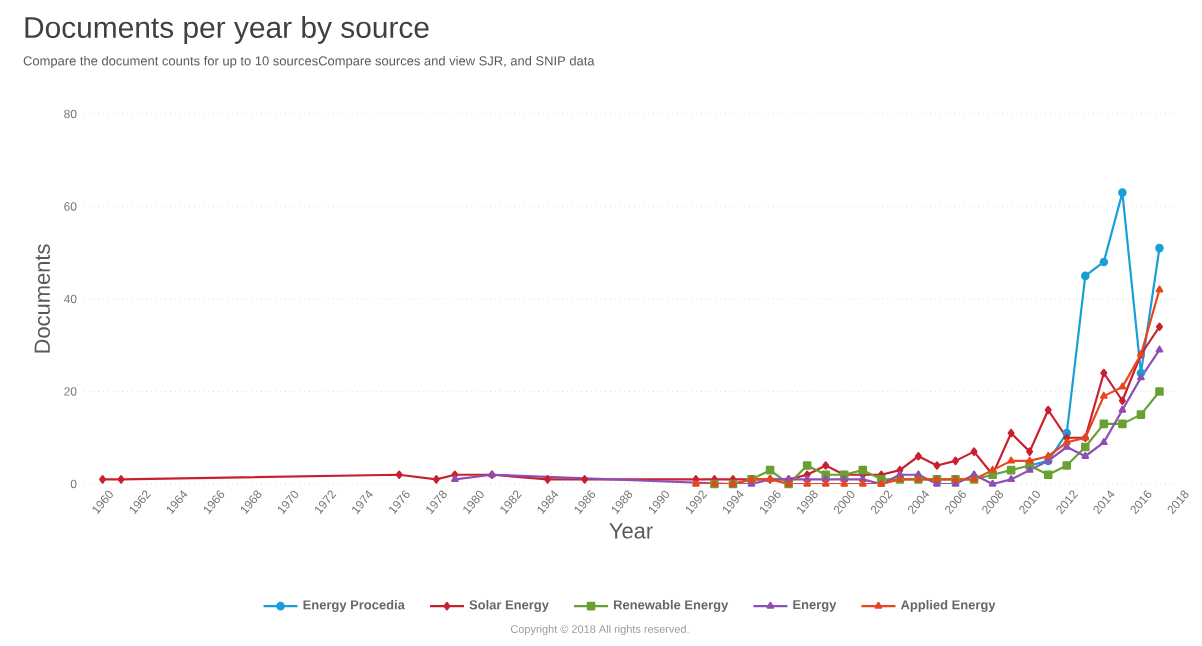 This screenshot has height=646, width=1202. Describe the element at coordinates (631, 531) in the screenshot. I see `x-axis-title: Year` at that location.